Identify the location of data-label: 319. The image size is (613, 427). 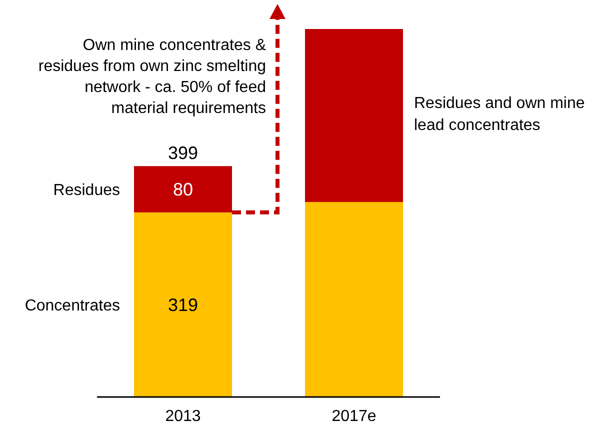
(183, 305).